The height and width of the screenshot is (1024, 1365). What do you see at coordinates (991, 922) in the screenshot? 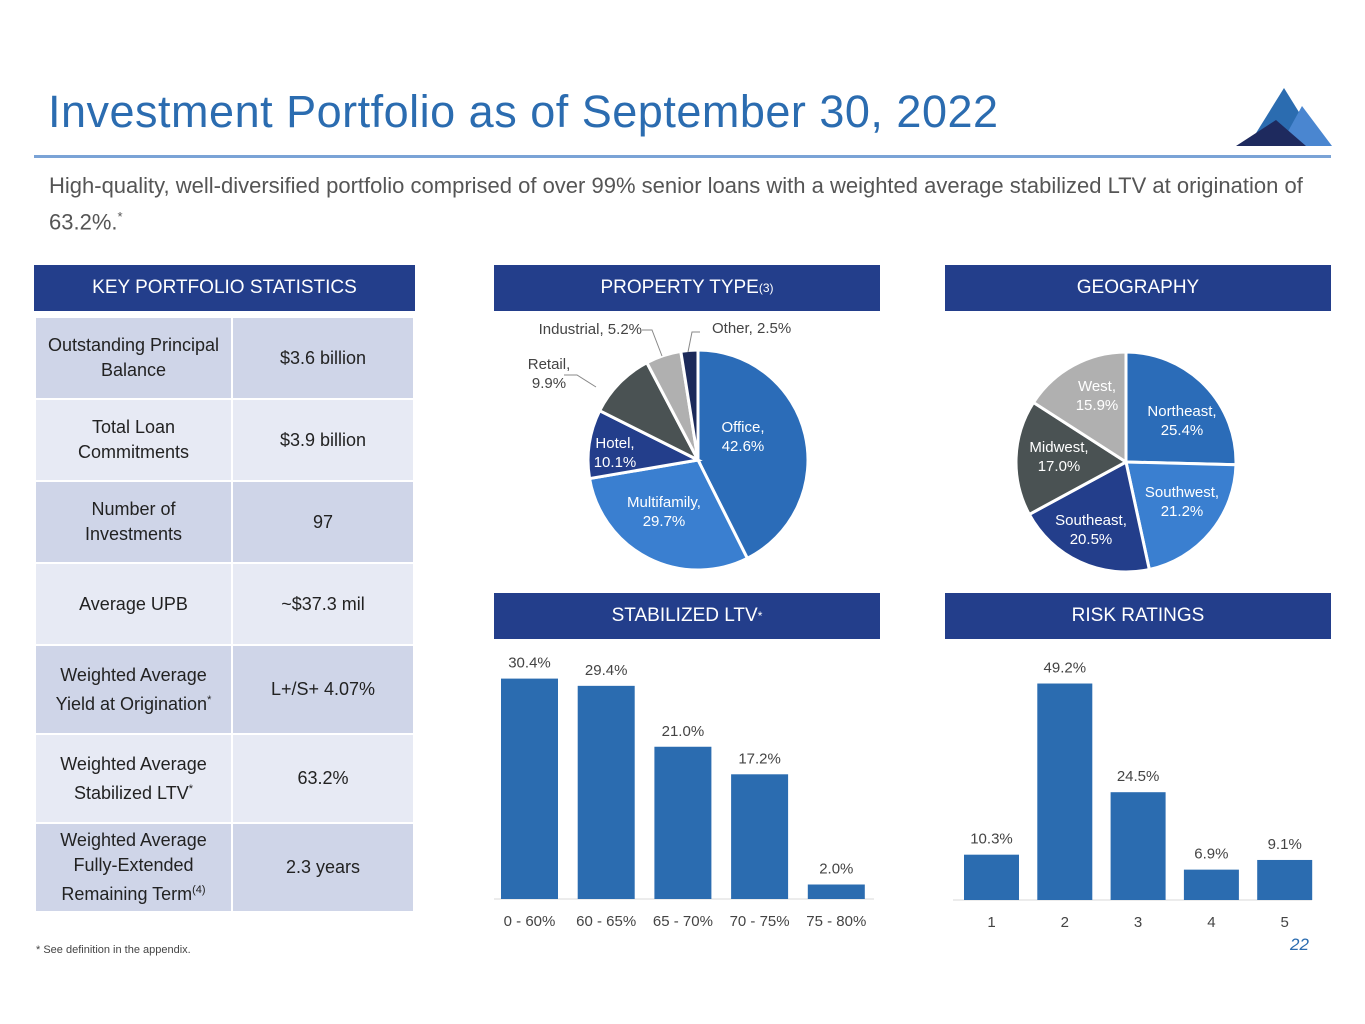
I see `x-tick-label: 1` at bounding box center [991, 922].